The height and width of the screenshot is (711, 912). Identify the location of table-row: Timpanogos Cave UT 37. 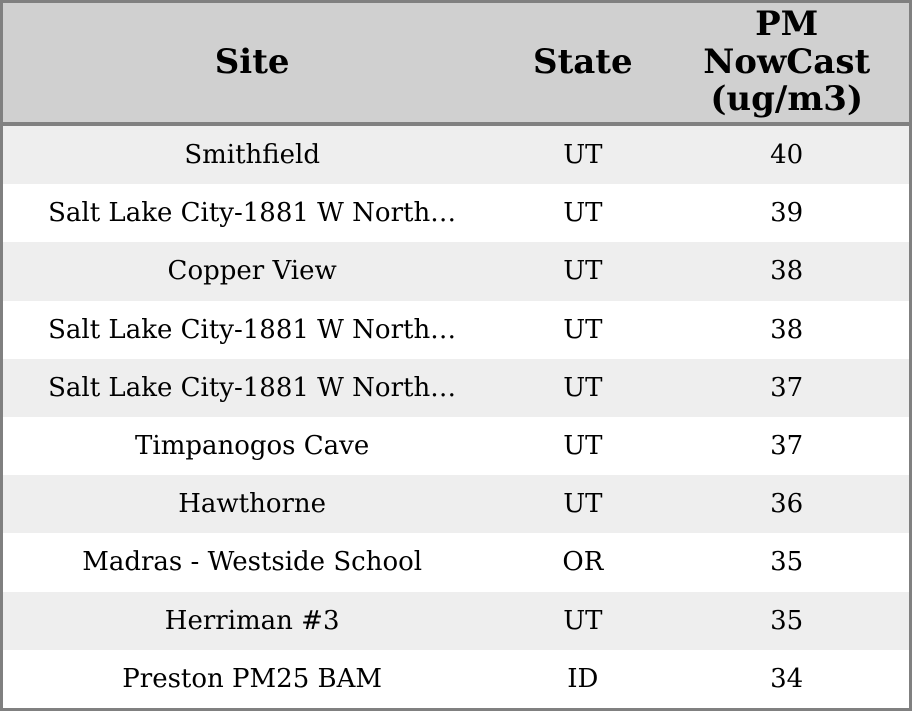
(456, 446).